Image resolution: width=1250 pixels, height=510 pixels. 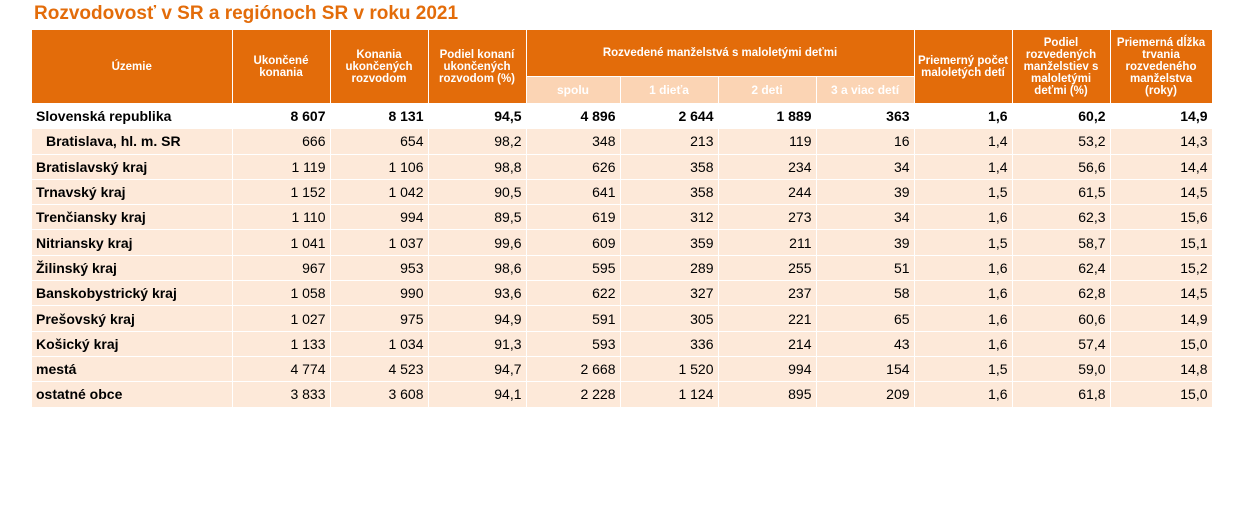 I want to click on row-territory: mestá, so click(x=132, y=369).